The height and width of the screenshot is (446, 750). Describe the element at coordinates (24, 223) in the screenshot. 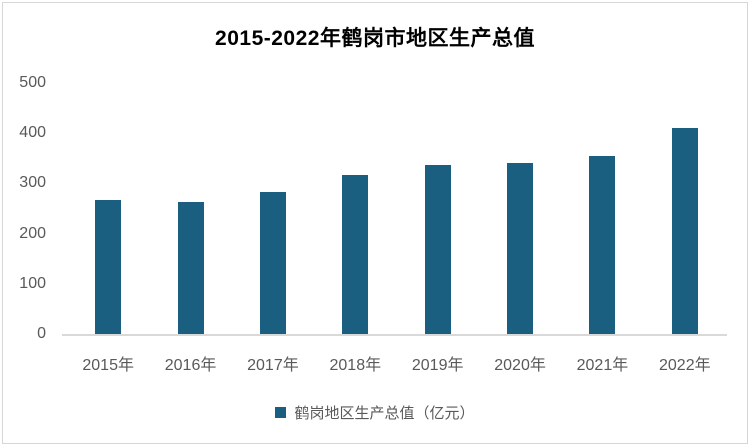

I see `y-axis: 0 100 200 300 400 500` at that location.